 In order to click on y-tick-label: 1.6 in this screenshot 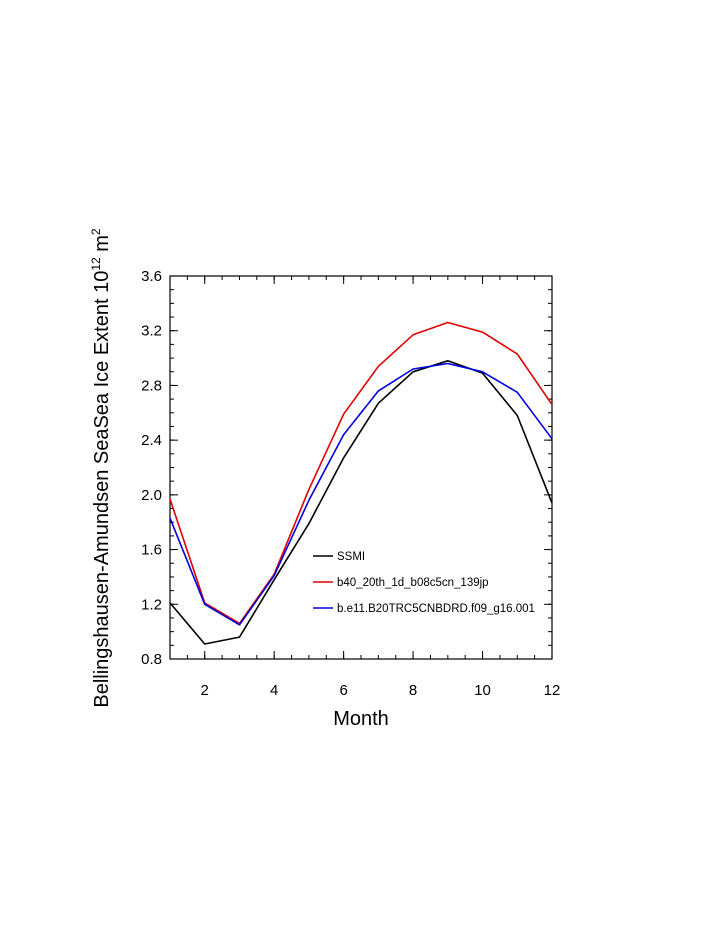, I will do `click(151, 550)`.